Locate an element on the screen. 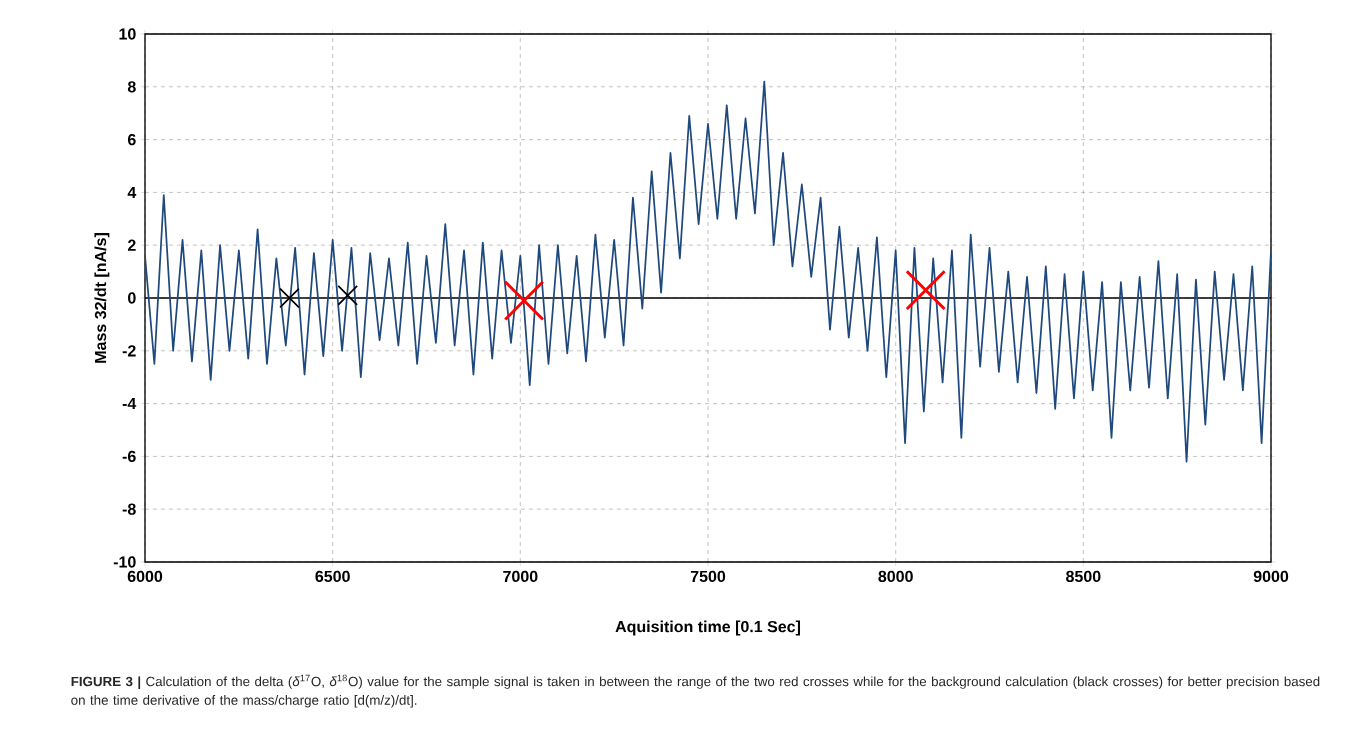 The width and height of the screenshot is (1346, 740). y-tick-label: 6 is located at coordinates (131, 139).